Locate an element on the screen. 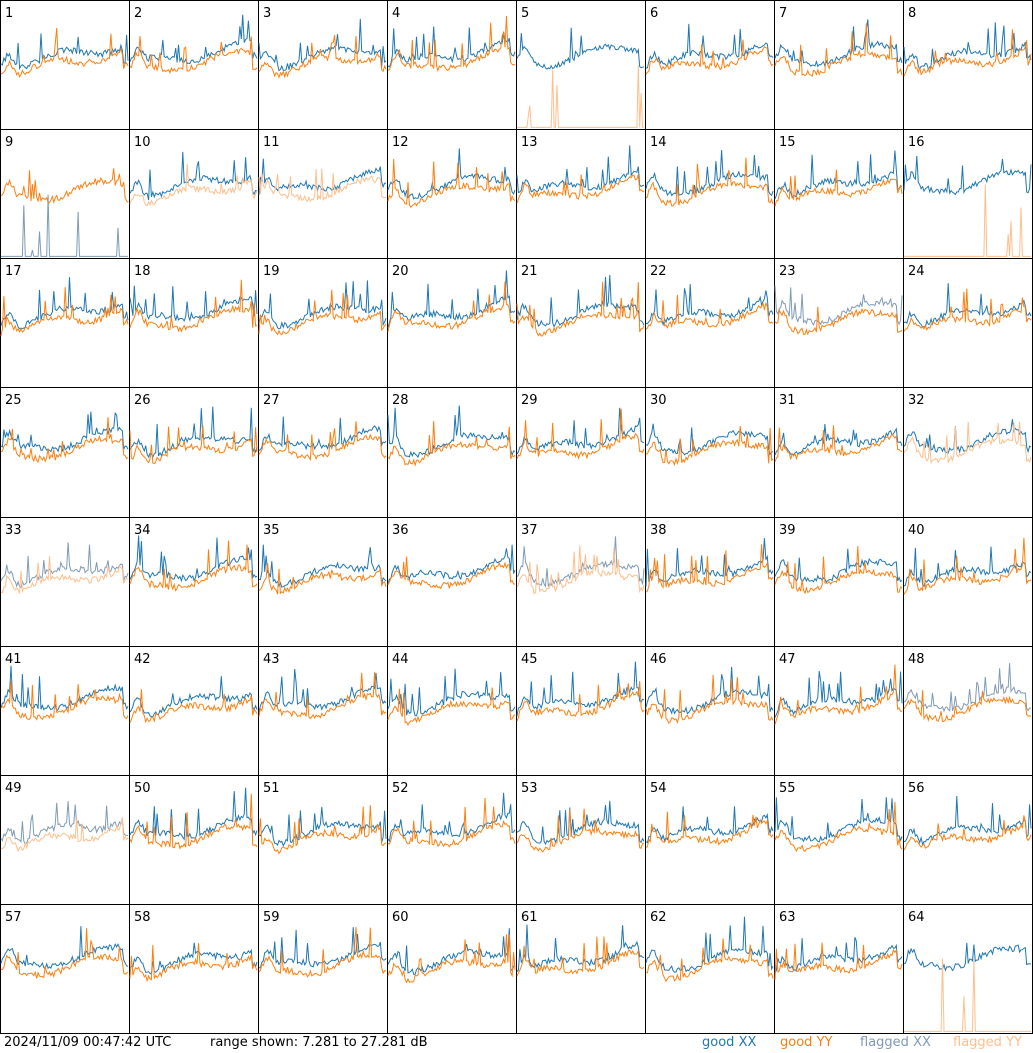  legend-flagged-yy-pol: YY is located at coordinates (1014, 1042).